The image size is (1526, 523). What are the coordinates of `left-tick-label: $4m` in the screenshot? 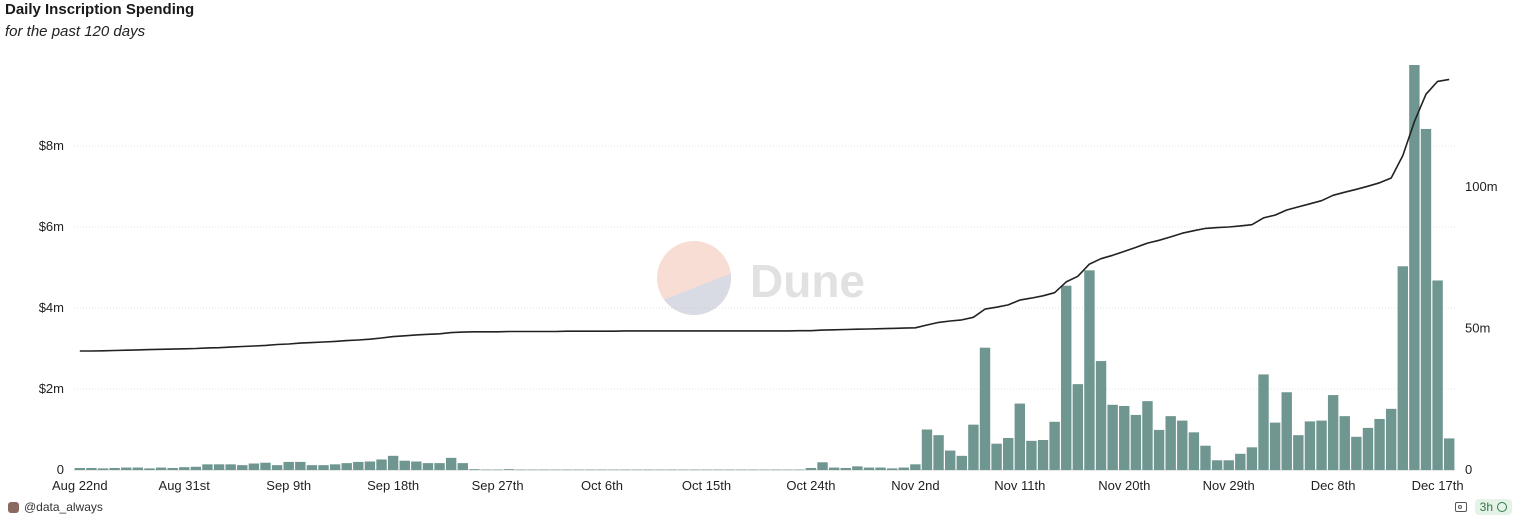 It's located at (51, 307).